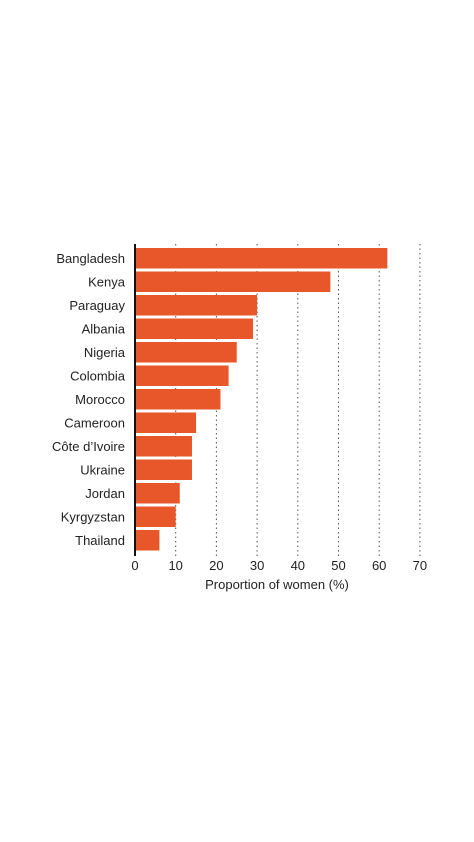  Describe the element at coordinates (97, 305) in the screenshot. I see `category-label: Paraguay` at that location.